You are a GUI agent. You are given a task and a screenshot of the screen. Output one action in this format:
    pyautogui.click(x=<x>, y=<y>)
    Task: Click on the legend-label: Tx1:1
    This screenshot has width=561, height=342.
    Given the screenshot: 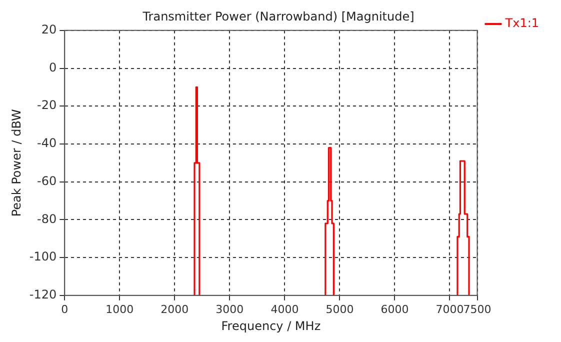 What is the action you would take?
    pyautogui.click(x=522, y=23)
    